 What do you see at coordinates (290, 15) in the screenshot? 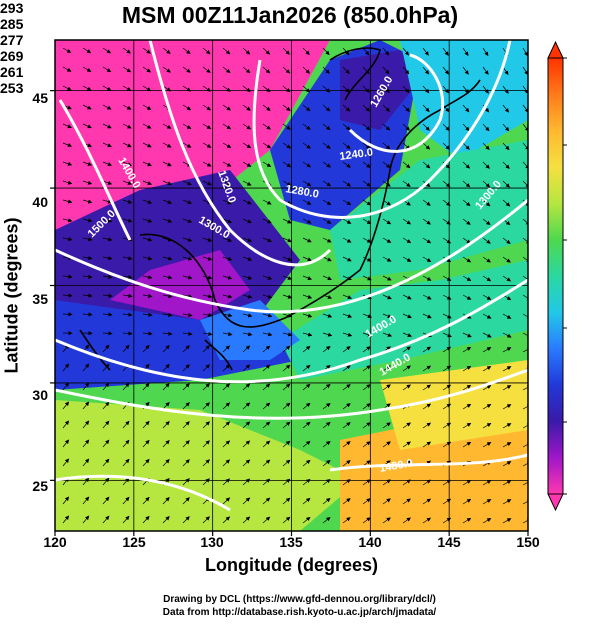
I see `chart-title: MSM 00Z11Jan2026 (850.0hPa)` at bounding box center [290, 15].